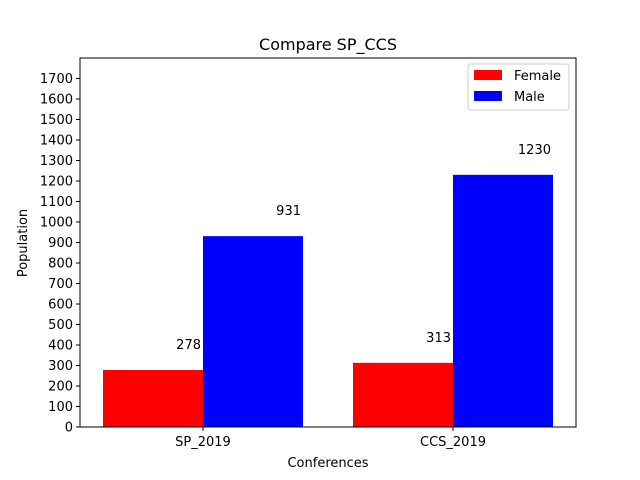 The height and width of the screenshot is (480, 640). I want to click on y-tick-label: 1500, so click(56, 120).